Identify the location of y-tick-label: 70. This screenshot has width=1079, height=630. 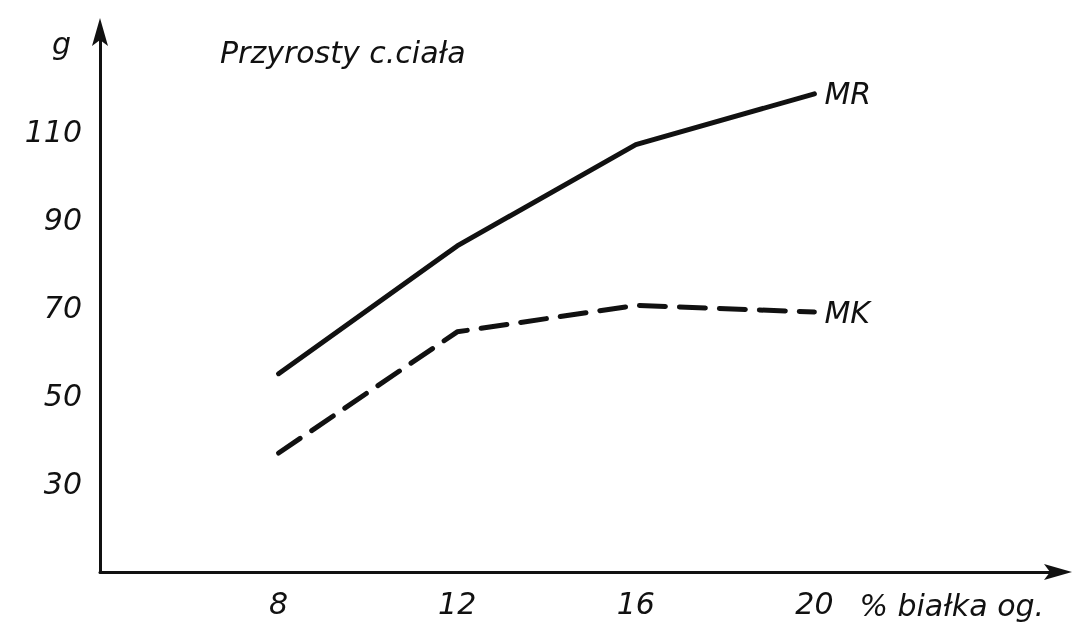
(62, 308).